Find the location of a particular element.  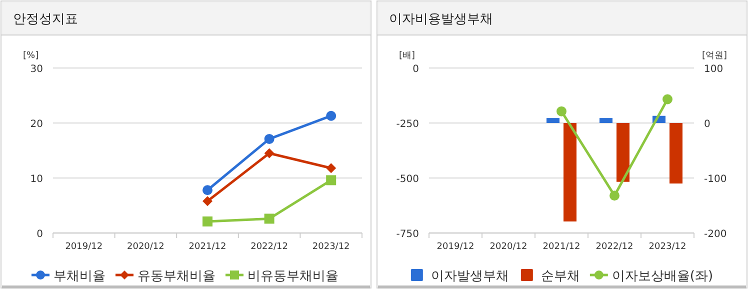

legend-label: 부채비율 is located at coordinates (80, 276).